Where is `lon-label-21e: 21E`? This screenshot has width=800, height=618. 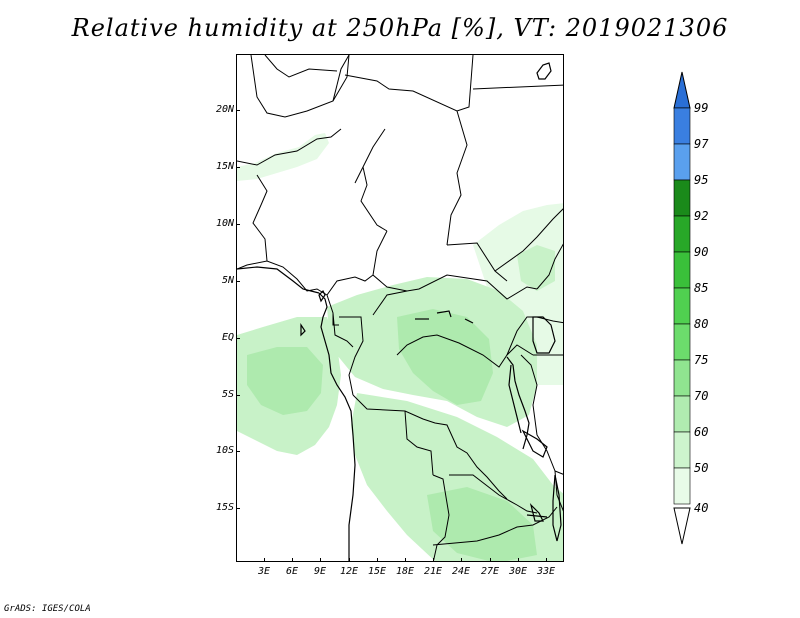 lon-label-21e: 21E is located at coordinates (433, 571).